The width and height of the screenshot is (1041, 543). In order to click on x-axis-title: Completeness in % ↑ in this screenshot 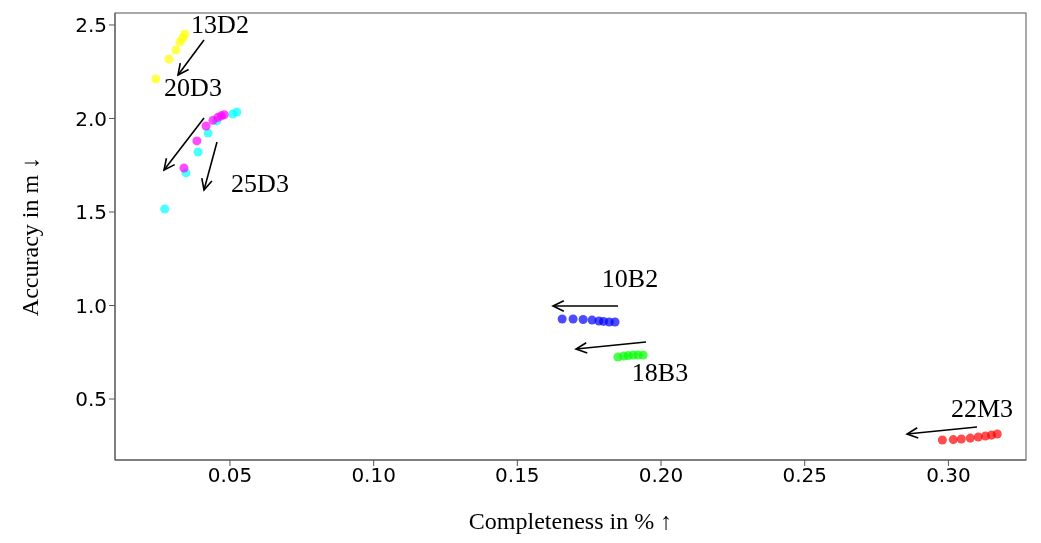, I will do `click(570, 521)`.